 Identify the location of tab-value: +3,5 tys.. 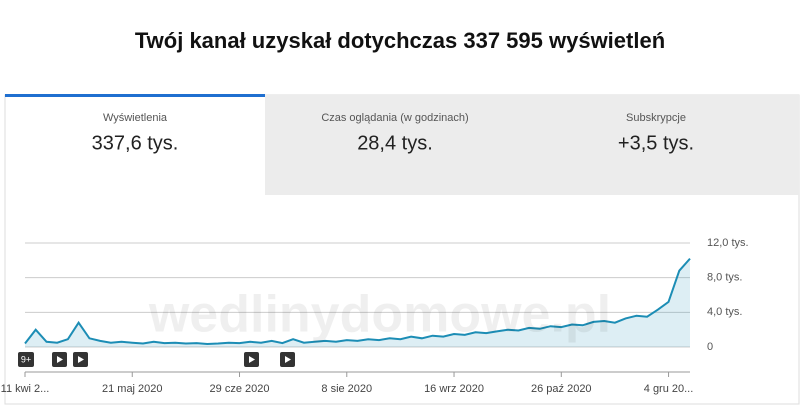
(656, 143).